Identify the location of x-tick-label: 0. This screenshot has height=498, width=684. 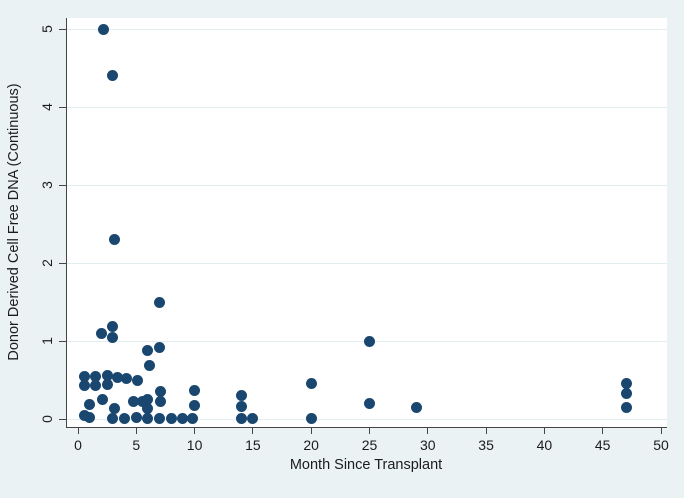
(78, 445).